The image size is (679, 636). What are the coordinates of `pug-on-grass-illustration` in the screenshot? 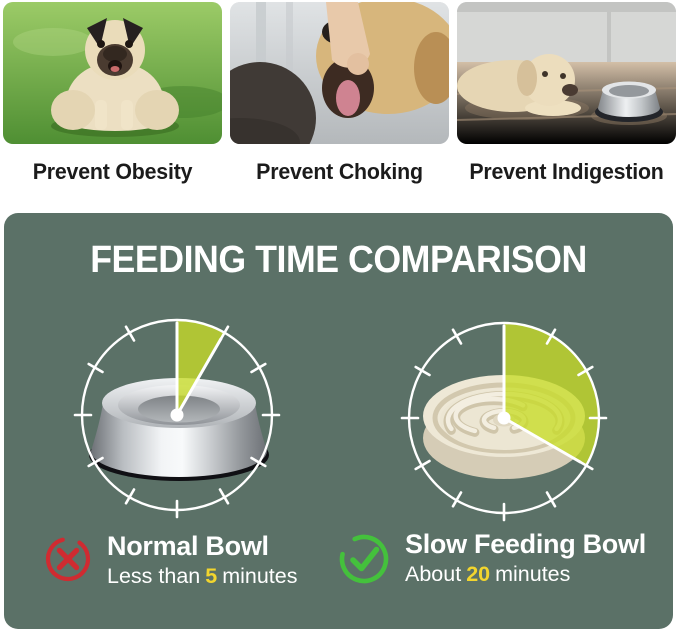 It's located at (112, 73).